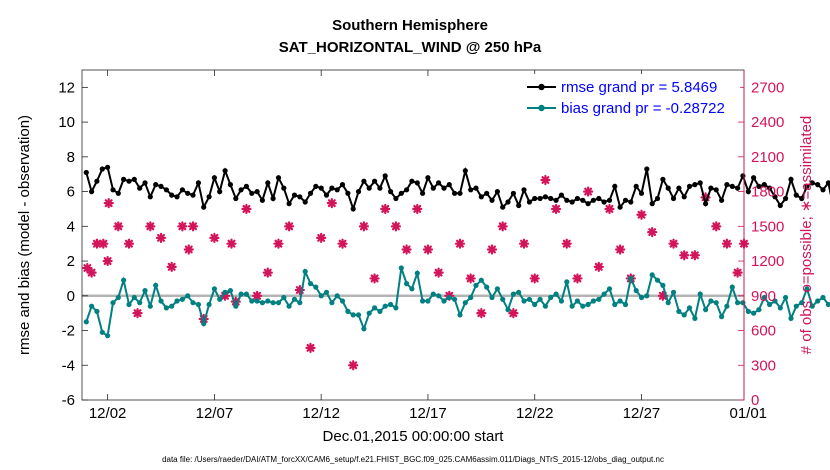 This screenshot has width=830, height=470. I want to click on legend-rmse-marker, so click(541, 87).